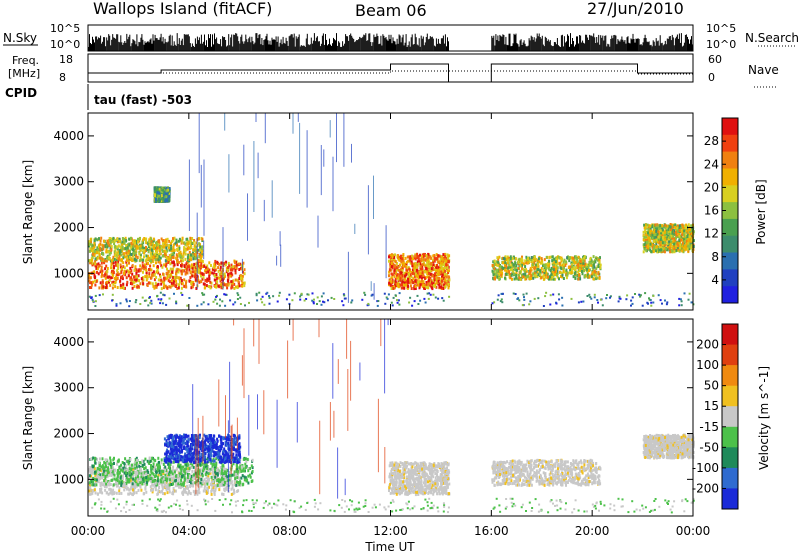 The image size is (800, 554). What do you see at coordinates (65, 28) in the screenshot?
I see `nsky-tick-top: 10^5` at bounding box center [65, 28].